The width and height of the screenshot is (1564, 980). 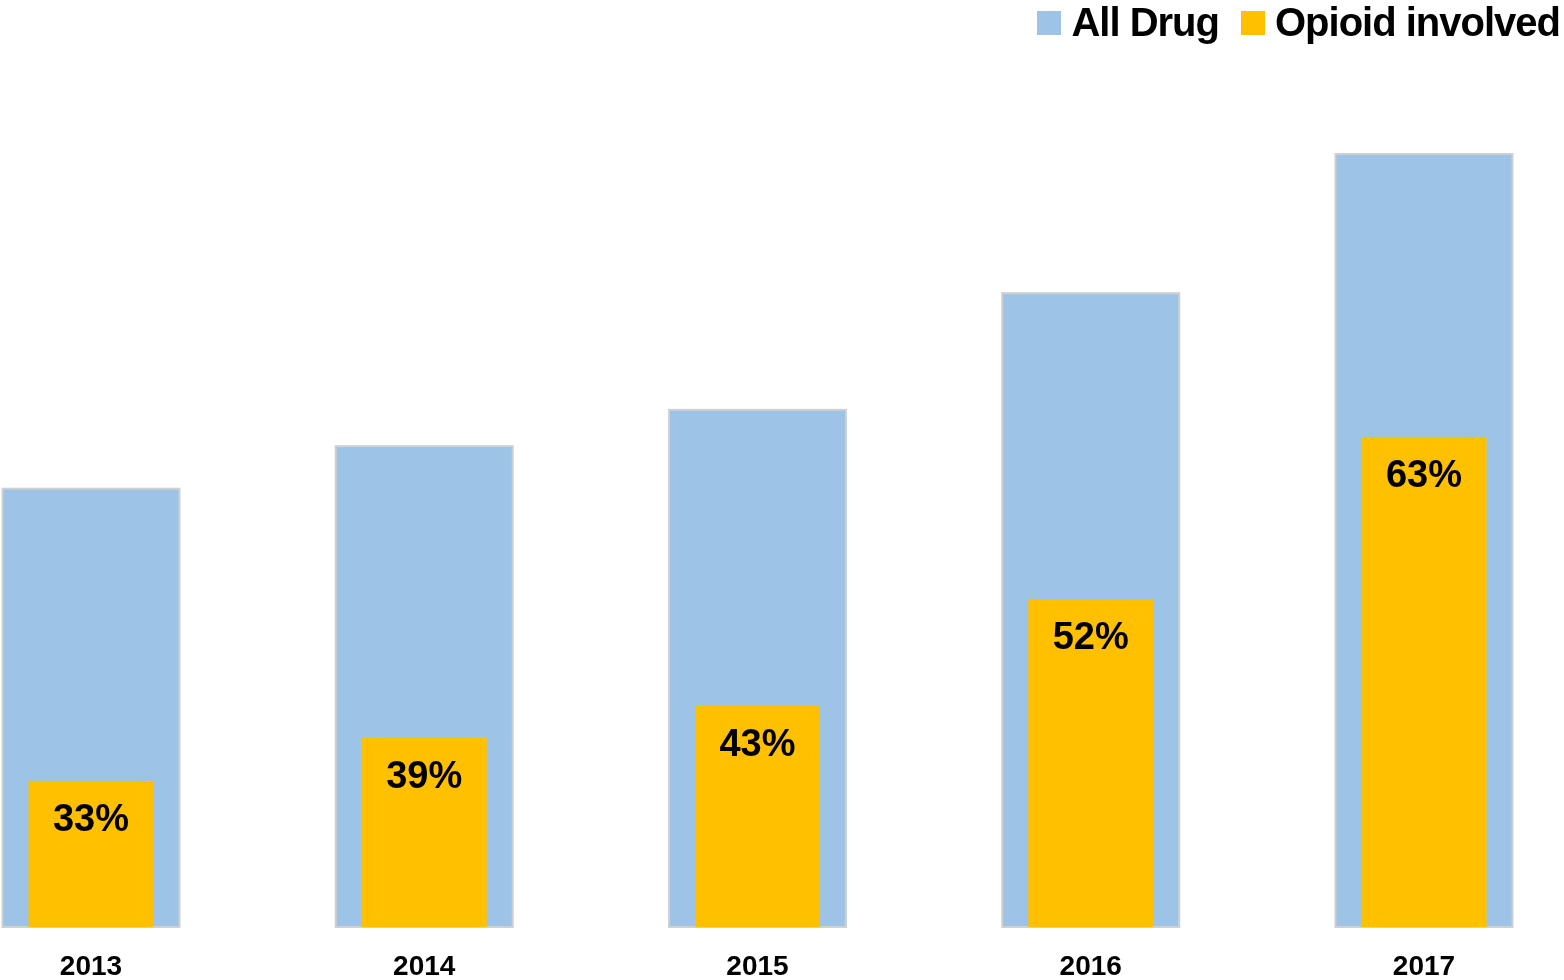 I want to click on annotation: 52%, so click(x=1090, y=636).